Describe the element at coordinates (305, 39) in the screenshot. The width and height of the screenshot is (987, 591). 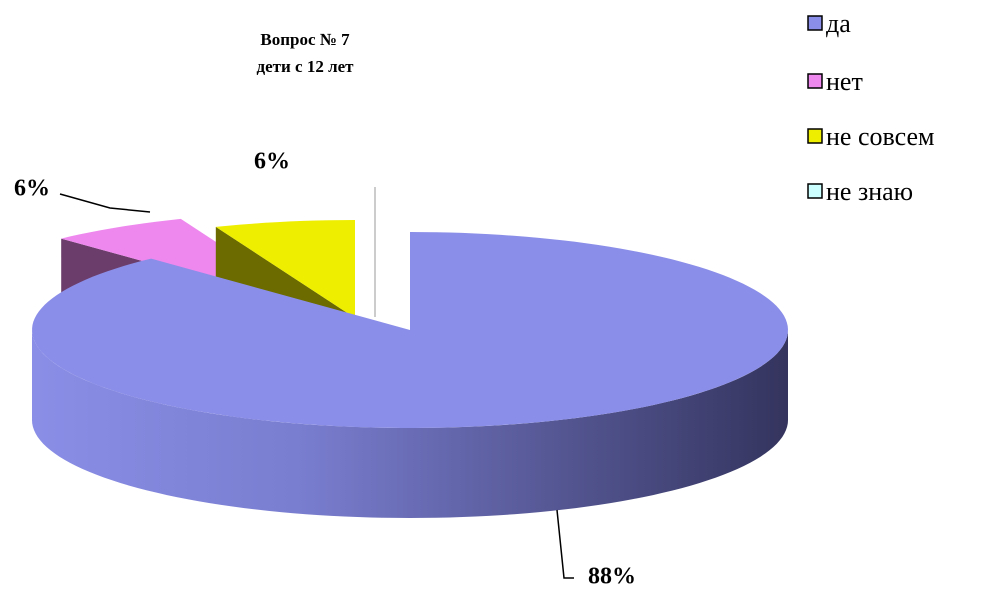
I see `chart-title: Вопрос № 7` at that location.